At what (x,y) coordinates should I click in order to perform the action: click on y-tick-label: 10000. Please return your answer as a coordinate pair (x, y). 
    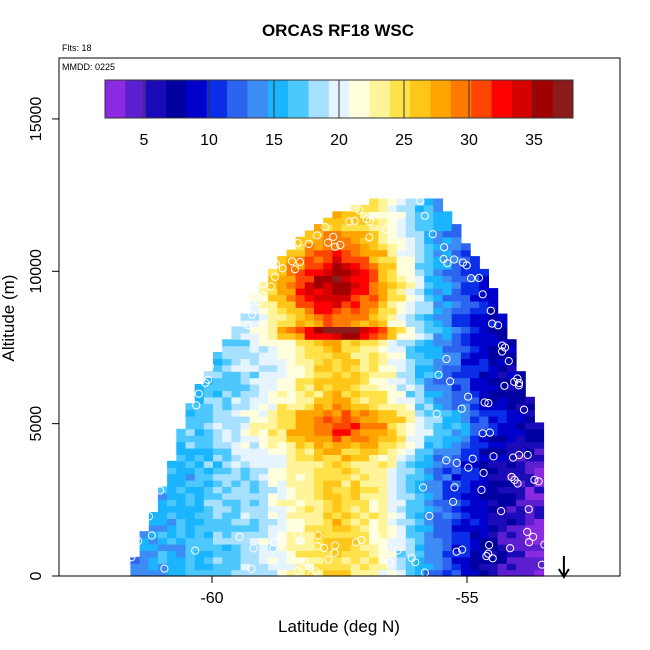
    Looking at the image, I should click on (36, 271).